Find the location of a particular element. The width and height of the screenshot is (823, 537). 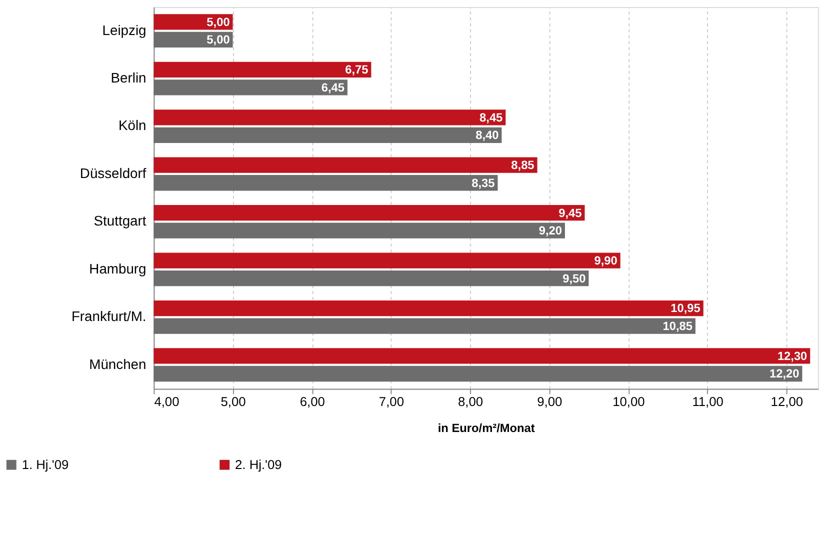

x-tick-label: 12,00 is located at coordinates (787, 402).